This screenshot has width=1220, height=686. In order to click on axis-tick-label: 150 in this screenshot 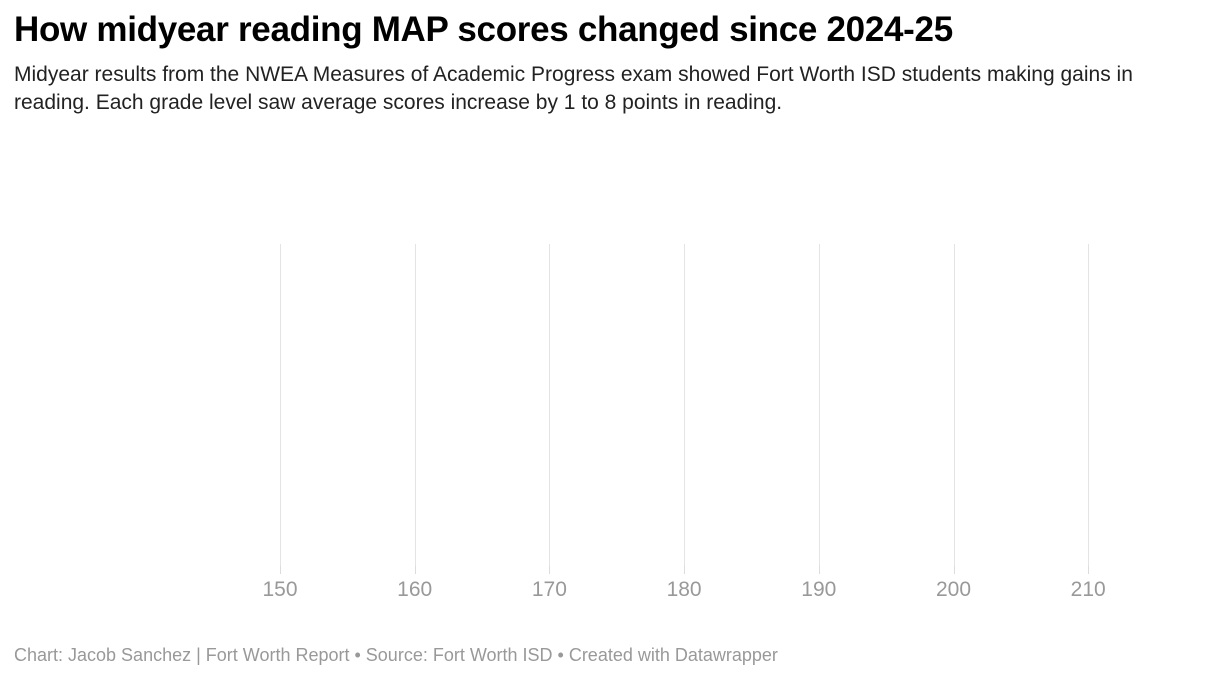, I will do `click(280, 589)`.